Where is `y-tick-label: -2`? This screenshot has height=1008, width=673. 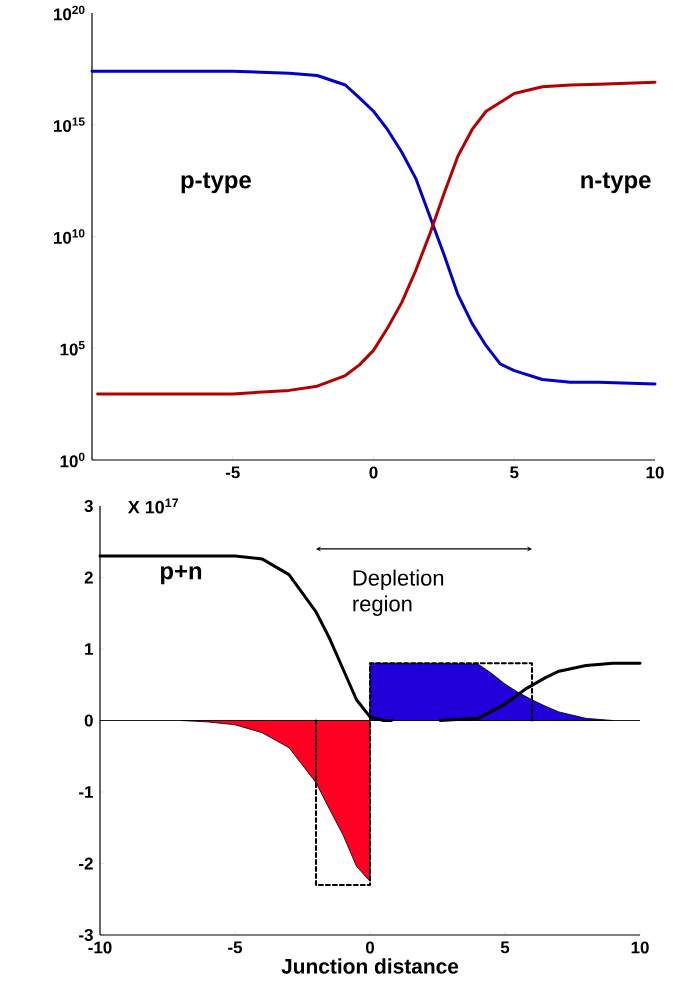 y-tick-label: -2 is located at coordinates (86, 863).